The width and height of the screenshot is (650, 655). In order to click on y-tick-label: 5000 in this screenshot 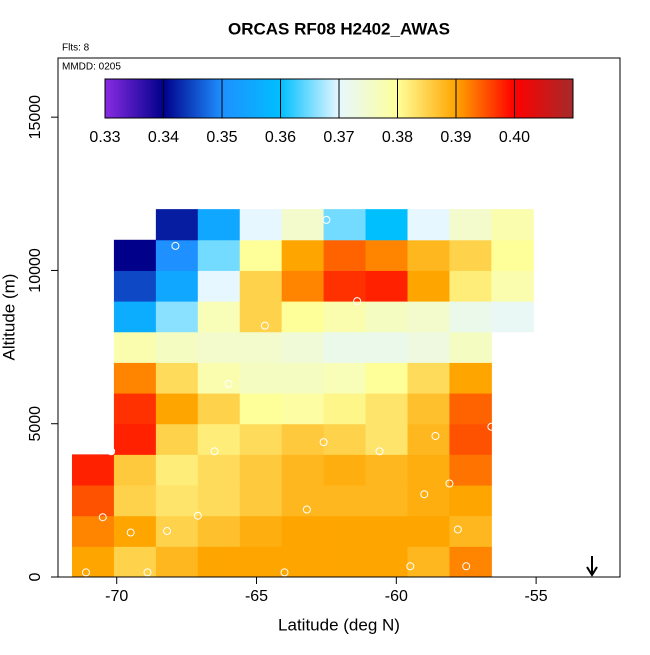, I will do `click(35, 424)`.